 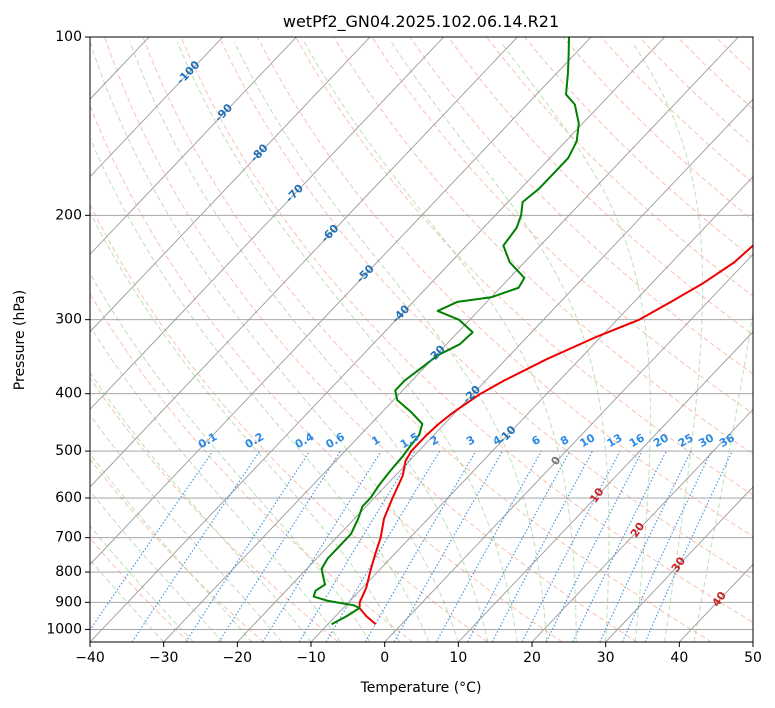 I want to click on y-tick-label: 800, so click(x=68, y=572).